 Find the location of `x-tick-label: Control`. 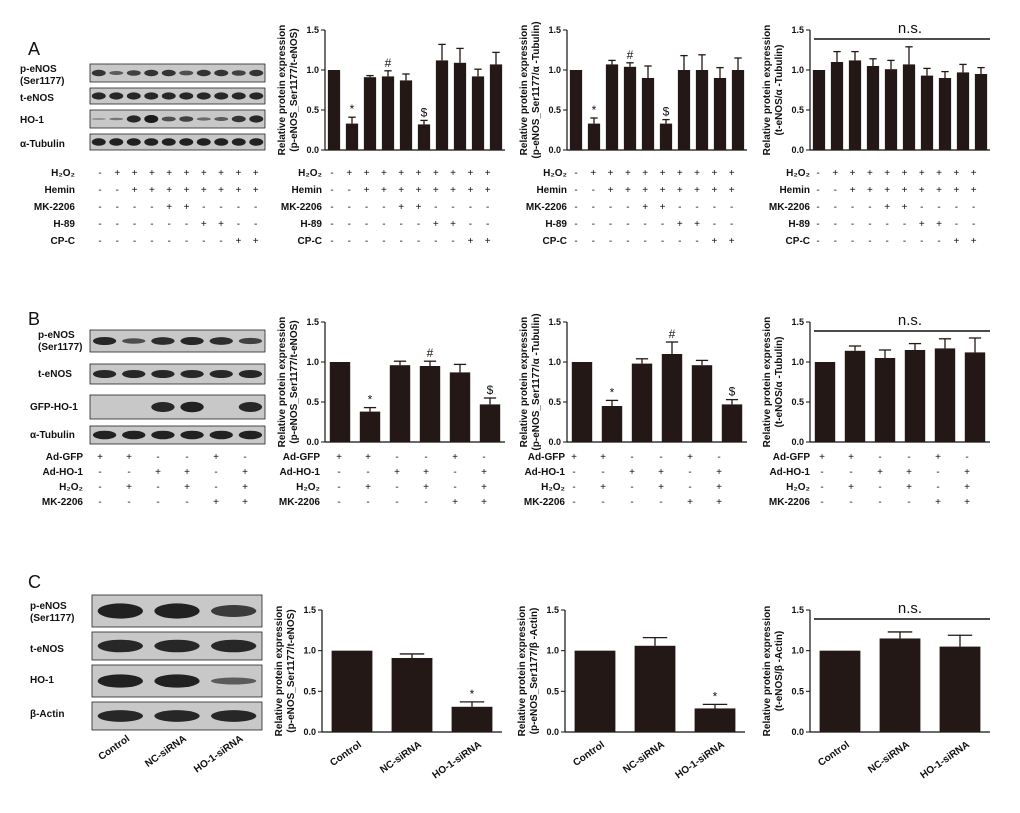

x-tick-label: Control is located at coordinates (346, 754).